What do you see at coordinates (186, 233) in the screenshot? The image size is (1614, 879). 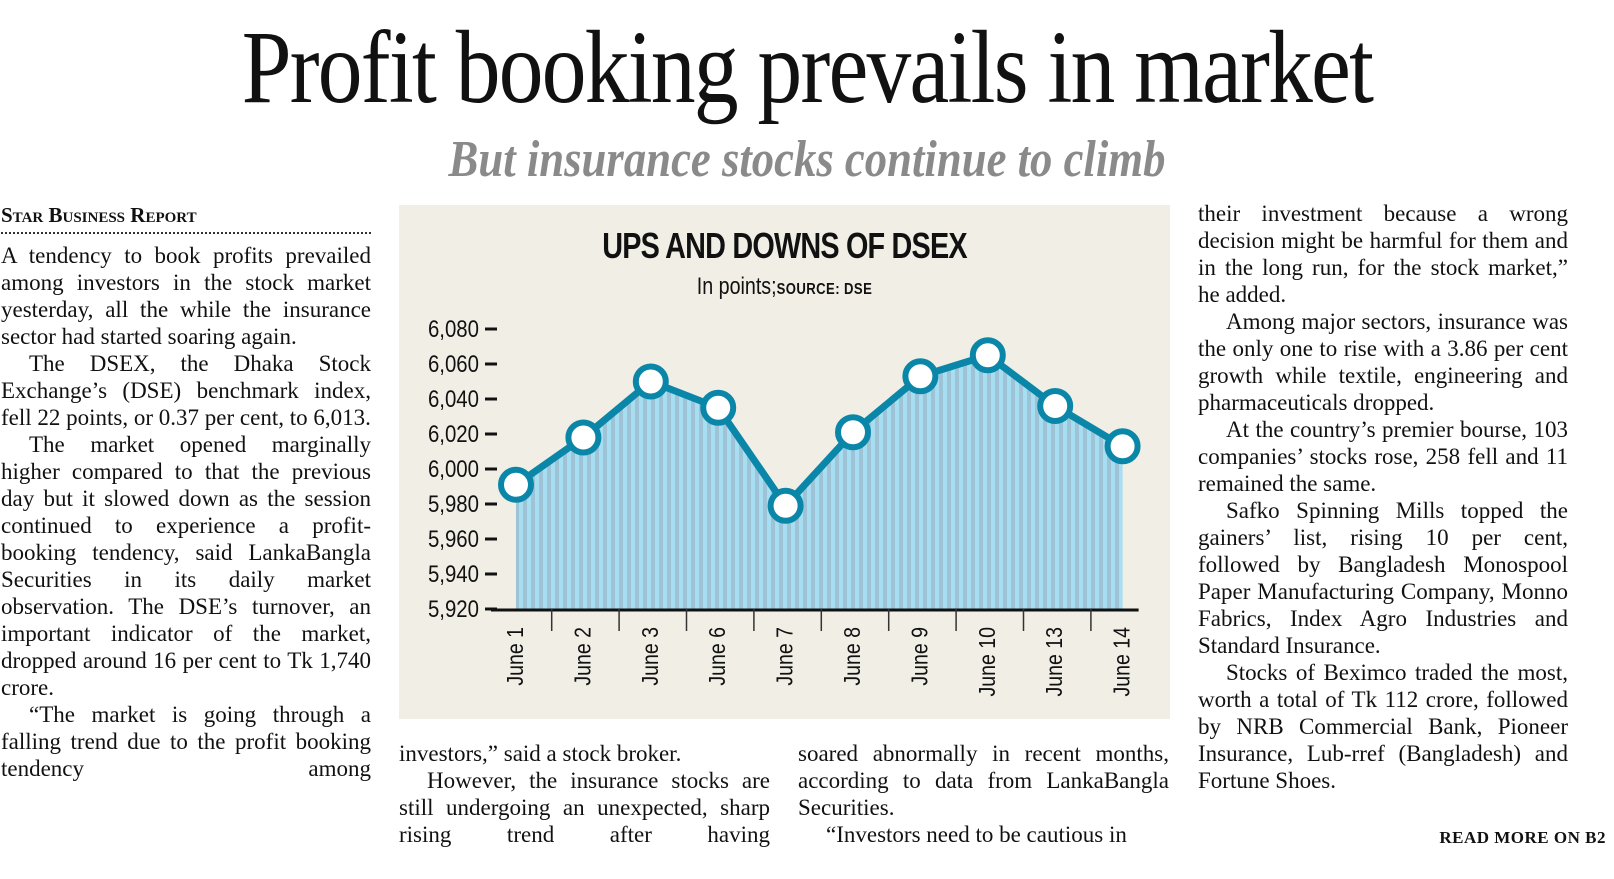 I see `byline-divider` at bounding box center [186, 233].